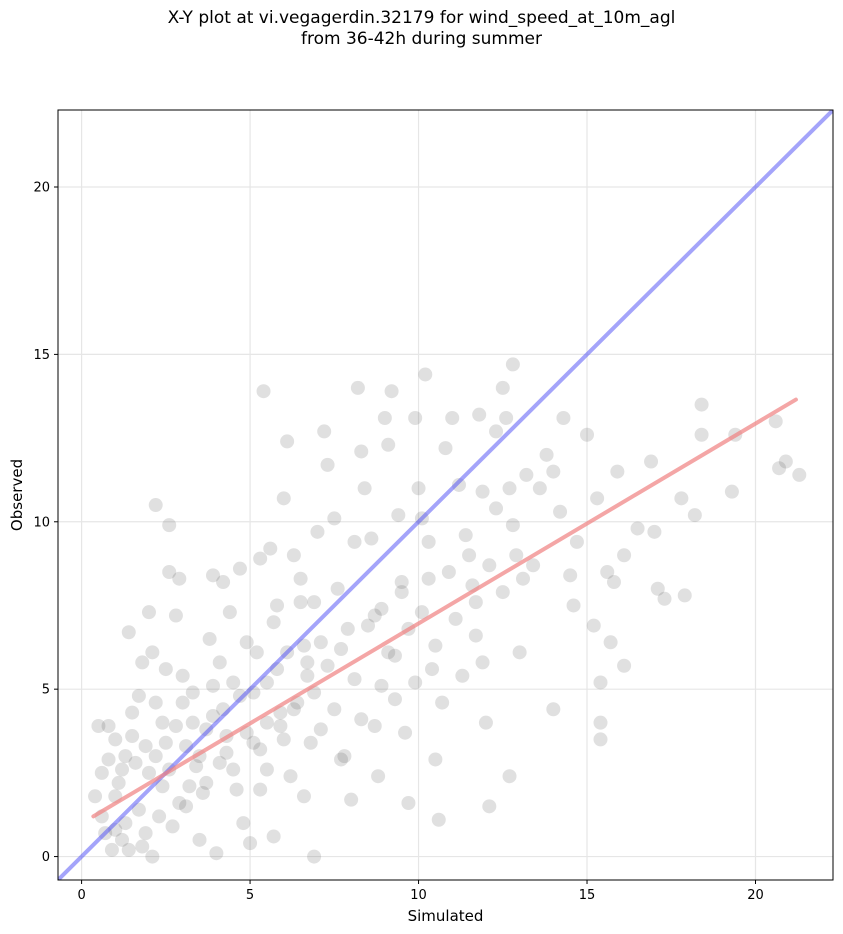 This screenshot has height=934, width=843. Describe the element at coordinates (418, 895) in the screenshot. I see `x-tick-label: 10` at that location.